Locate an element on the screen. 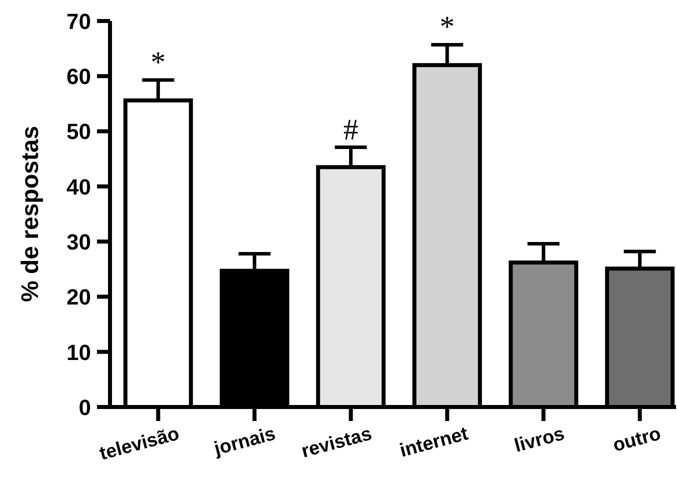  y-tick-label: 0 is located at coordinates (84, 407).